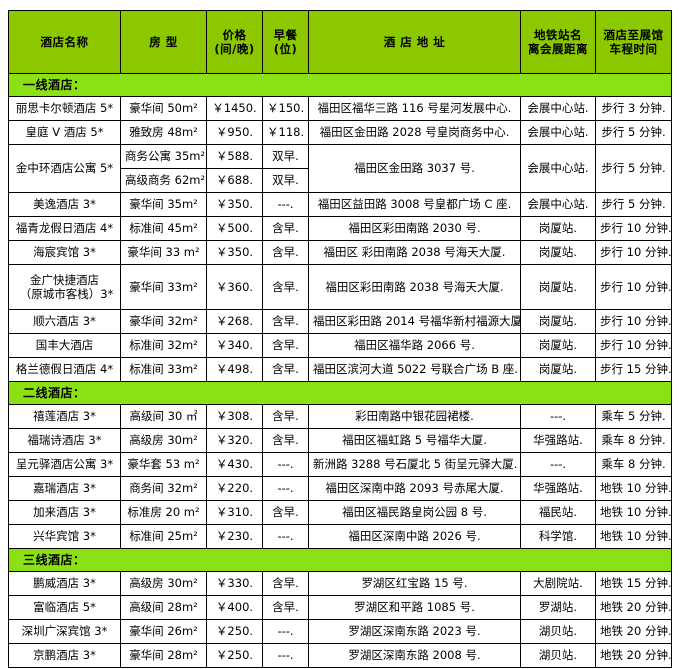 The width and height of the screenshot is (679, 669). What do you see at coordinates (234, 440) in the screenshot?
I see `price-cell: ￥320.` at bounding box center [234, 440].